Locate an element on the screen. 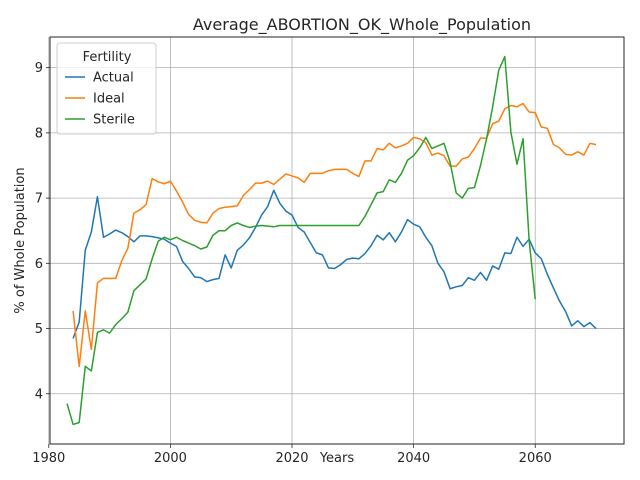 The height and width of the screenshot is (480, 640). legend-box is located at coordinates (106, 88).